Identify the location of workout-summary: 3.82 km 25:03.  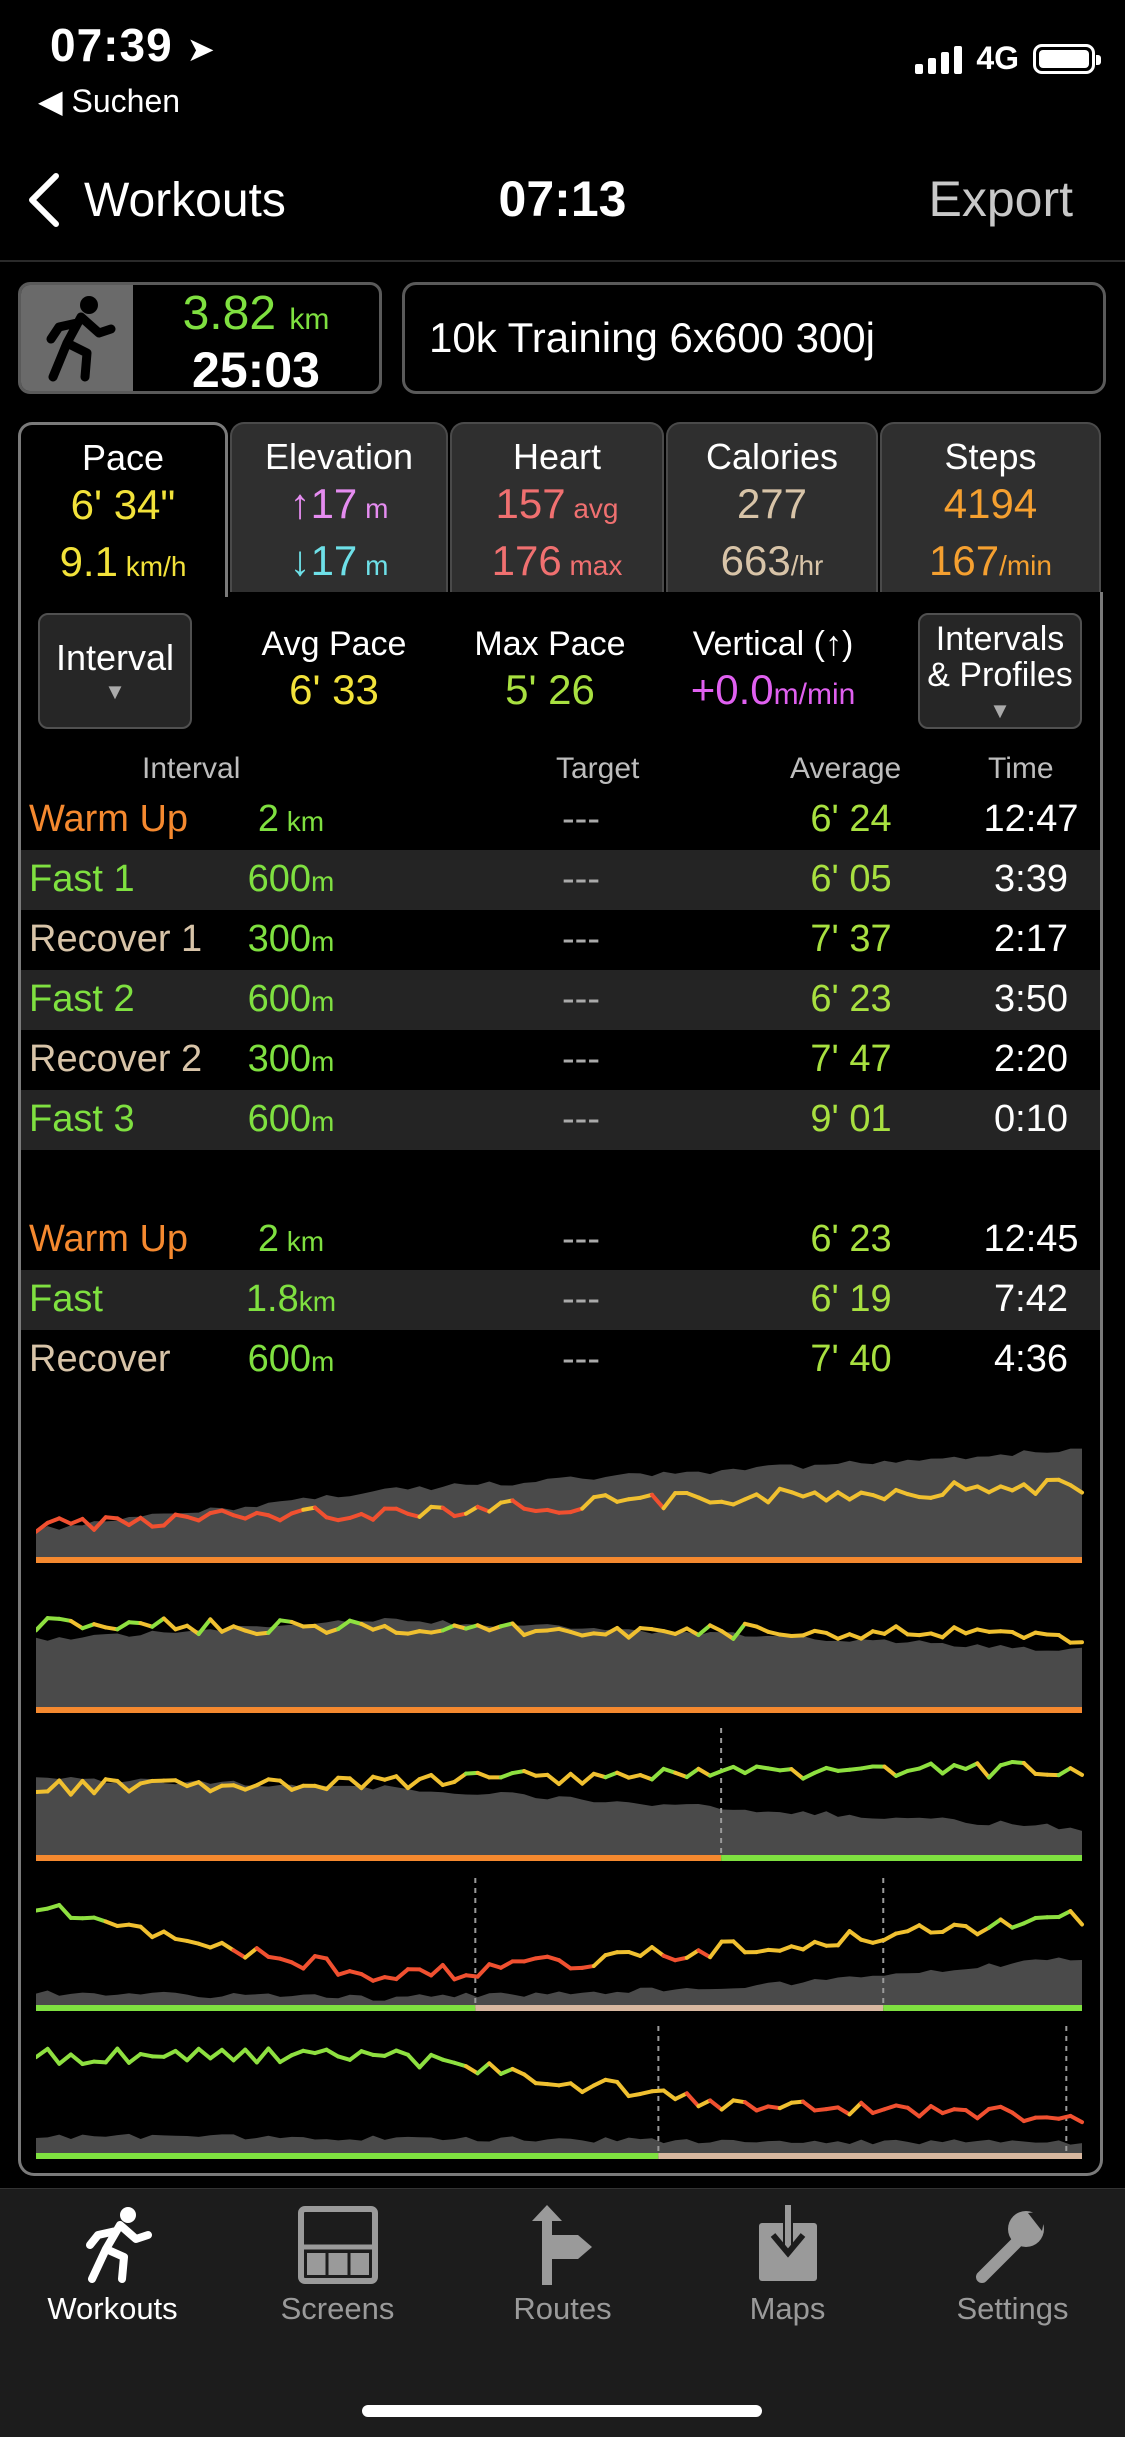
(200, 338).